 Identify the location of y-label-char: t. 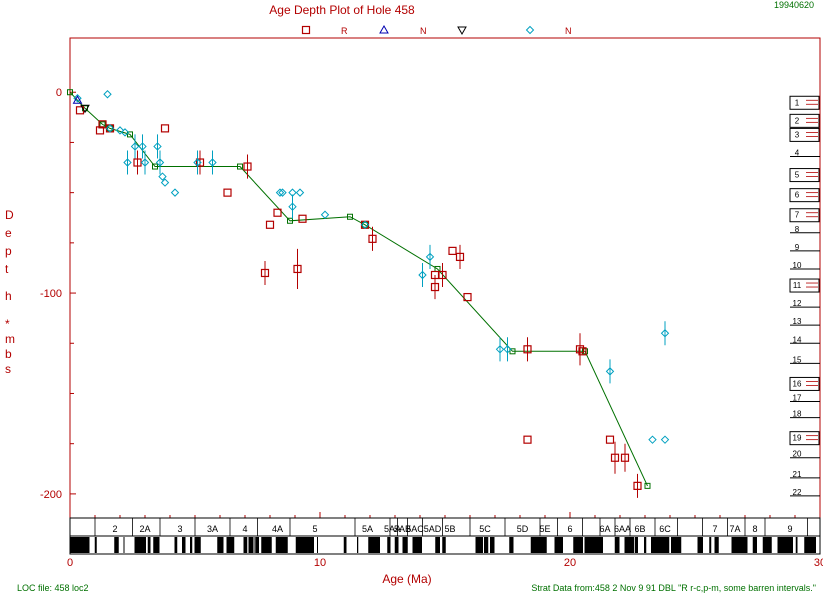
(7, 269).